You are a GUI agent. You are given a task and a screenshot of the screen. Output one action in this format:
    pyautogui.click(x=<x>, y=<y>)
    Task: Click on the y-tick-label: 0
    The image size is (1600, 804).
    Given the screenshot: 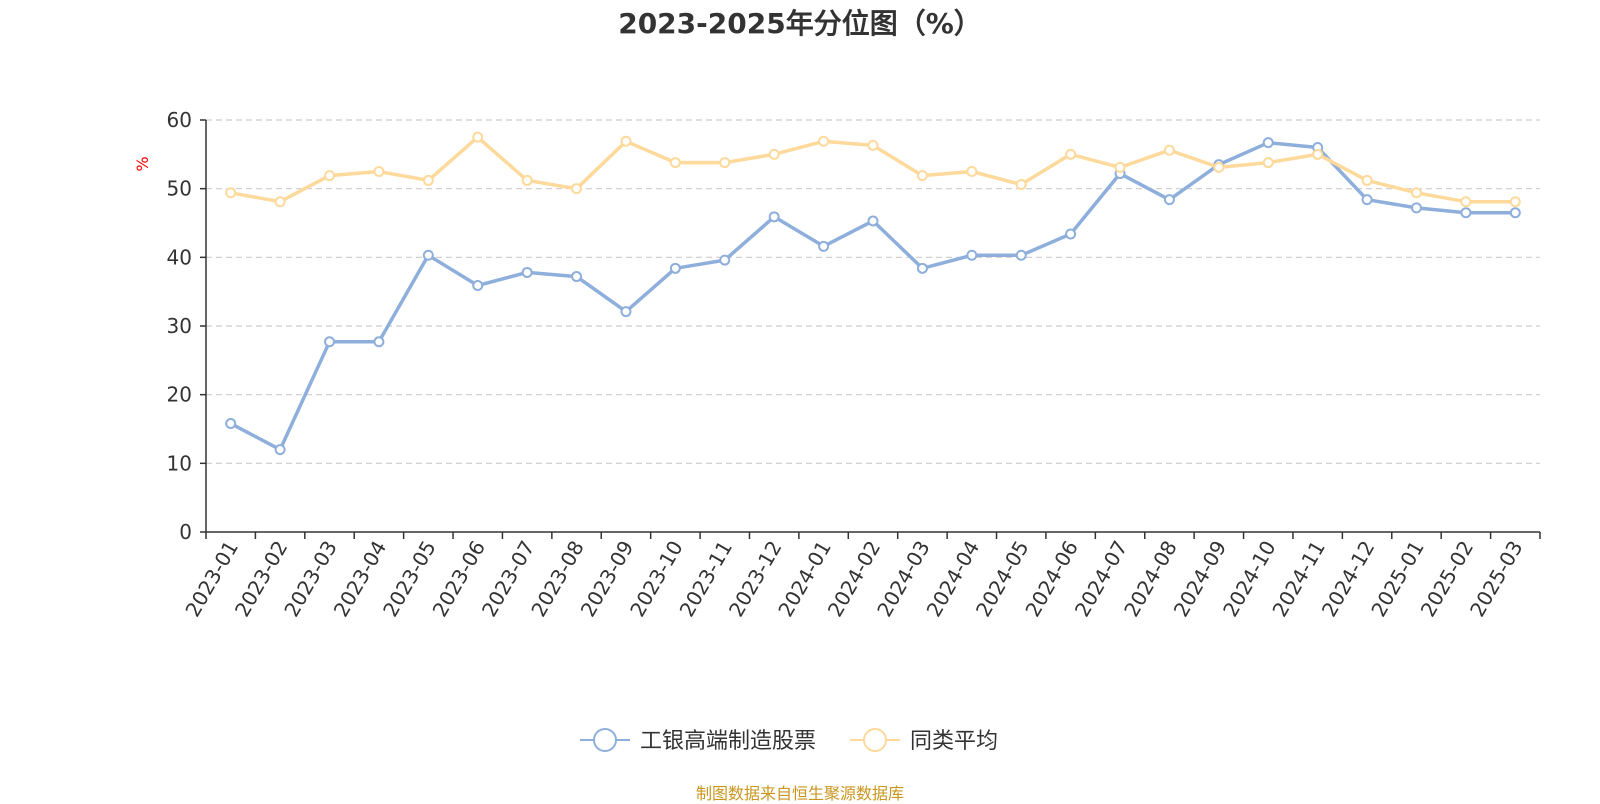 What is the action you would take?
    pyautogui.click(x=185, y=532)
    